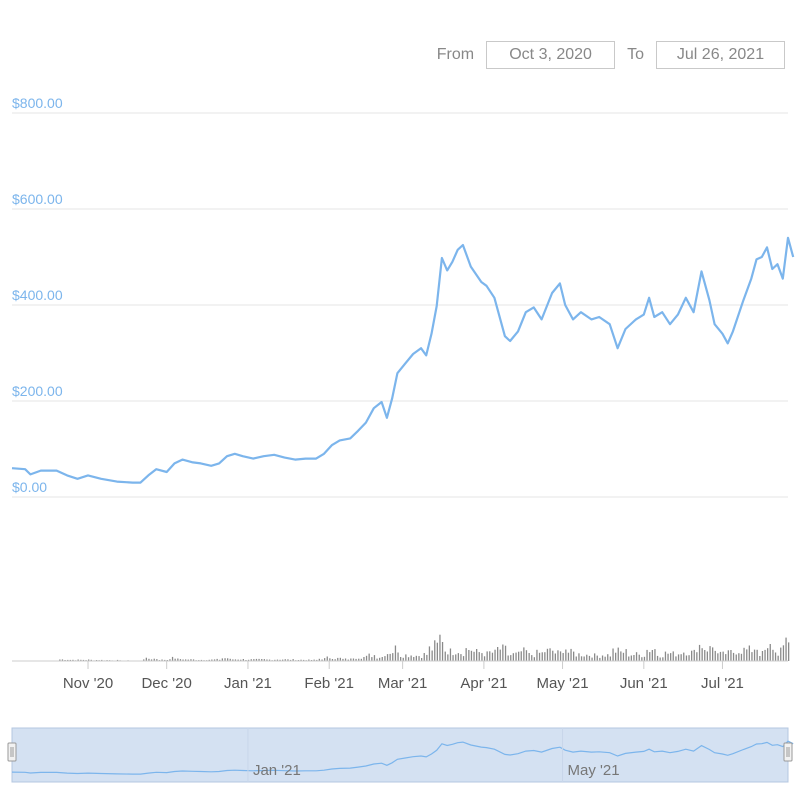 Image resolution: width=800 pixels, height=800 pixels. What do you see at coordinates (37, 199) in the screenshot?
I see `y-tick-label: $600.00` at bounding box center [37, 199].